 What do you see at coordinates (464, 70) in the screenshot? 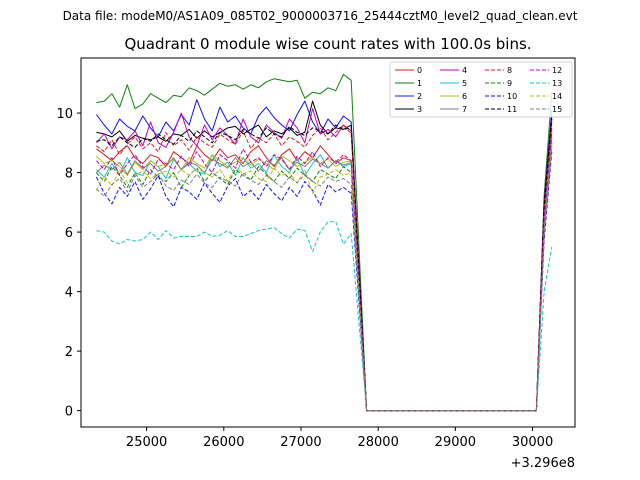
I see `legend-label-4: 4` at bounding box center [464, 70].